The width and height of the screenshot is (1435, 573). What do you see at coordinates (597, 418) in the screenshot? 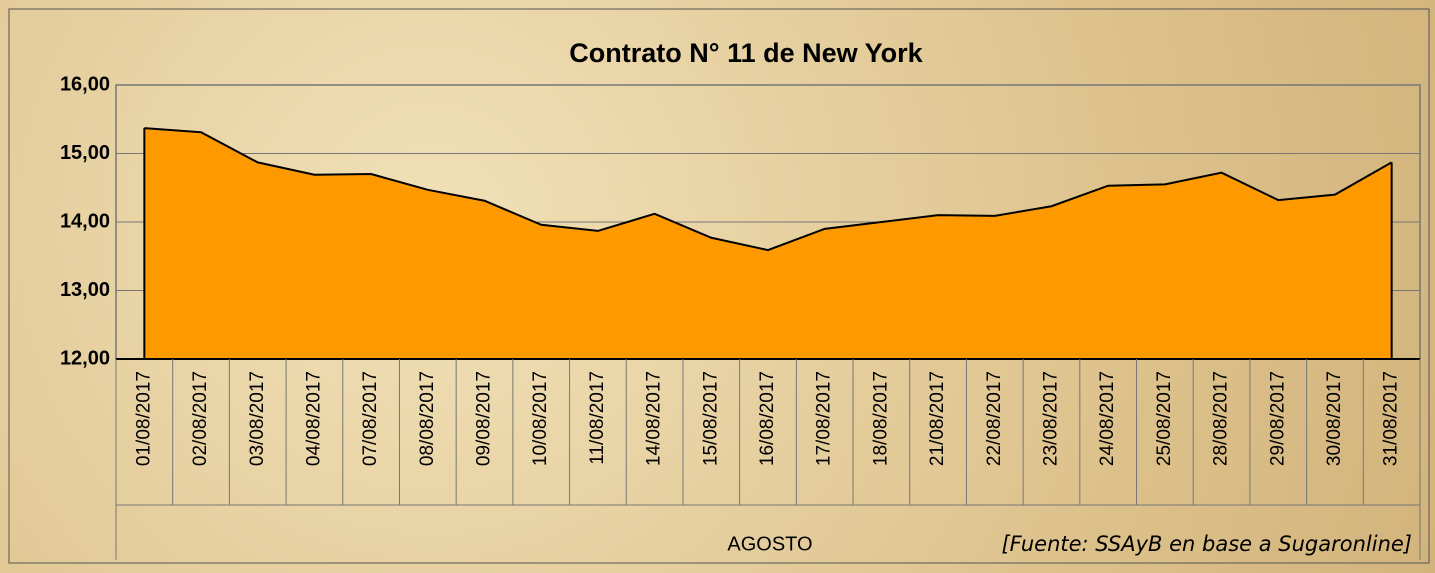
I see `x-tick-label: 11/08/2017` at bounding box center [597, 418].